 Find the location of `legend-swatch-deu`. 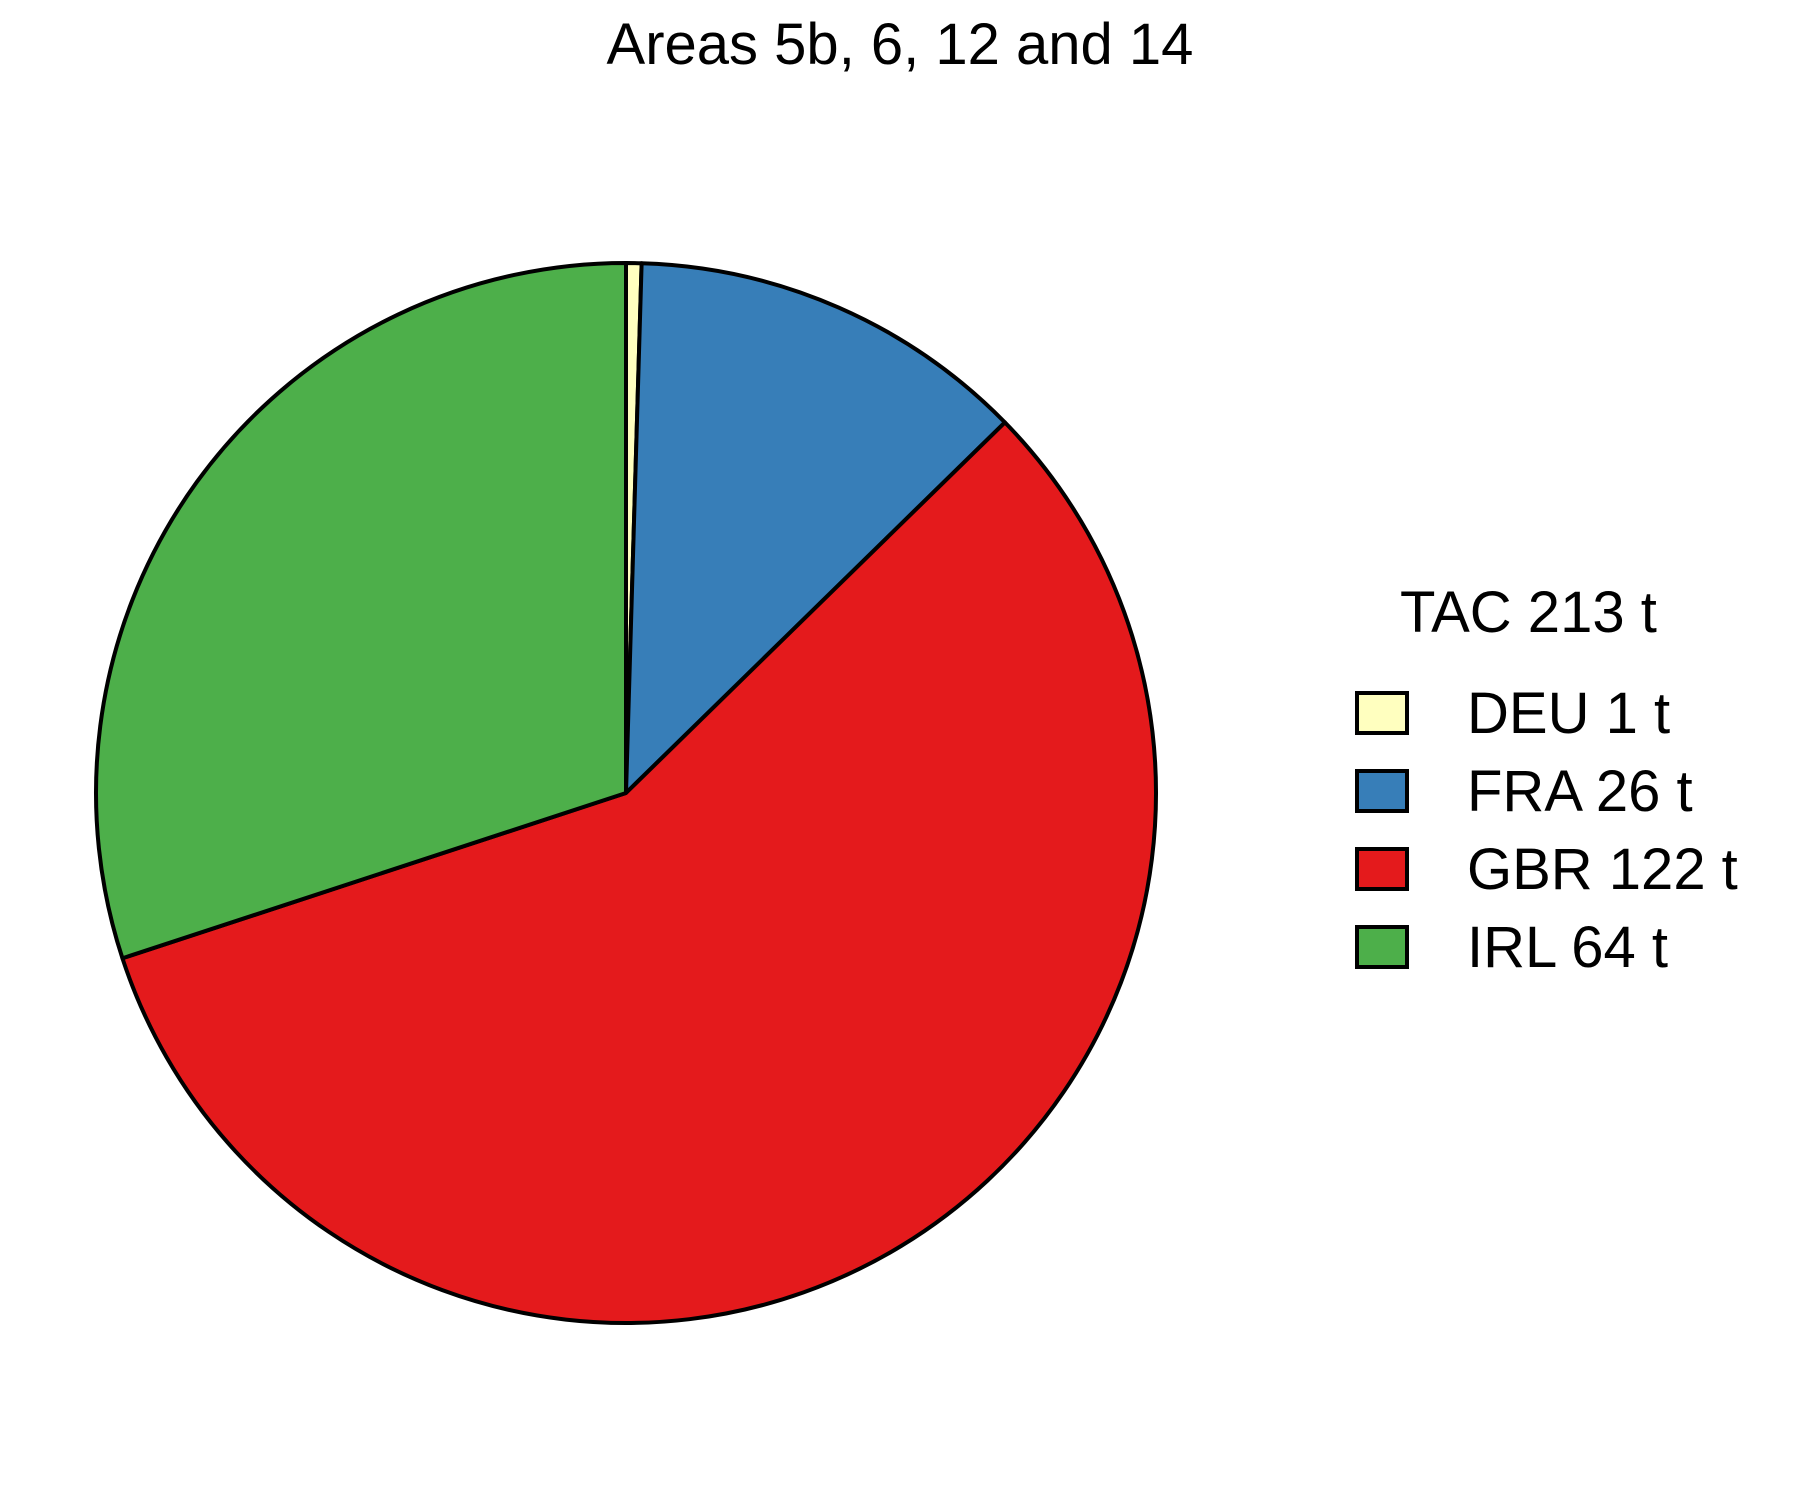

legend-swatch-deu is located at coordinates (1382, 713).